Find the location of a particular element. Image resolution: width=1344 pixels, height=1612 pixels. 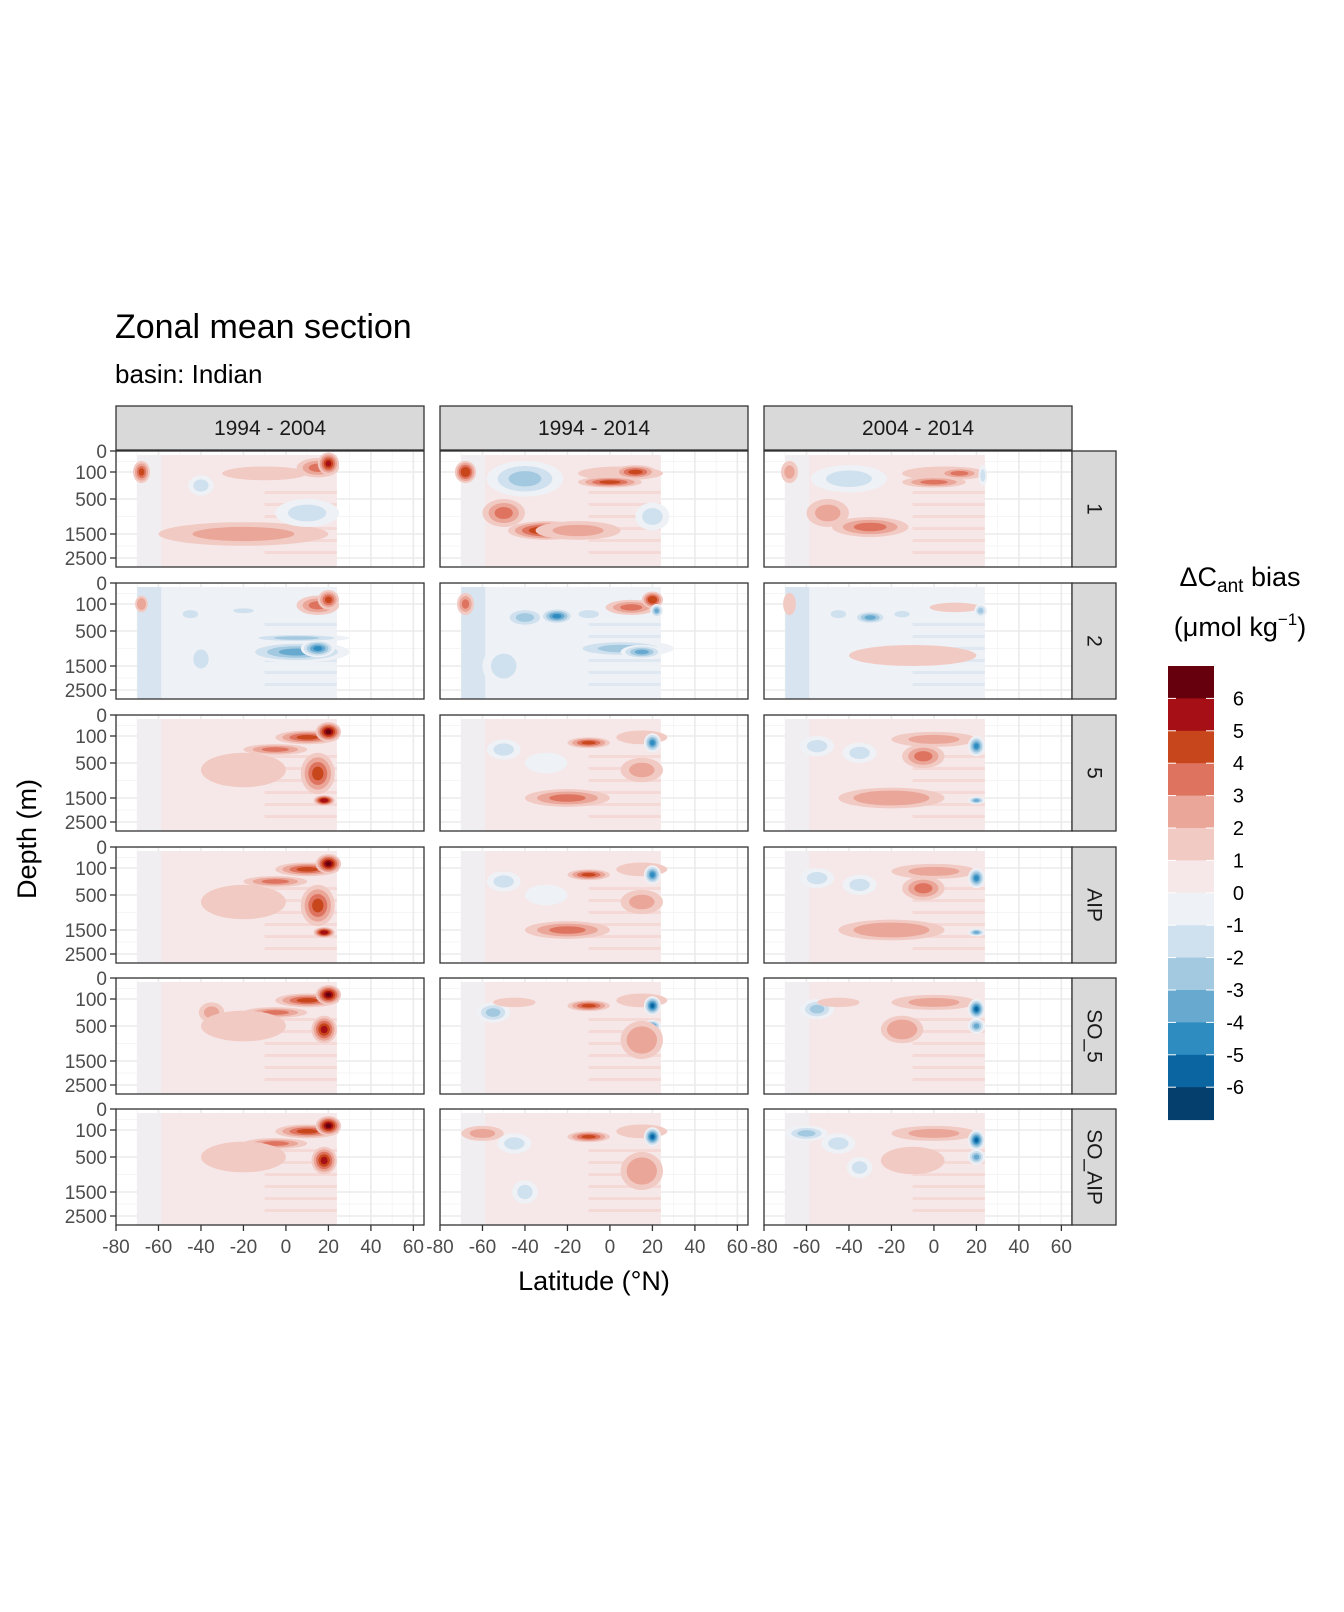

legend-label: -4 is located at coordinates (1235, 1023).